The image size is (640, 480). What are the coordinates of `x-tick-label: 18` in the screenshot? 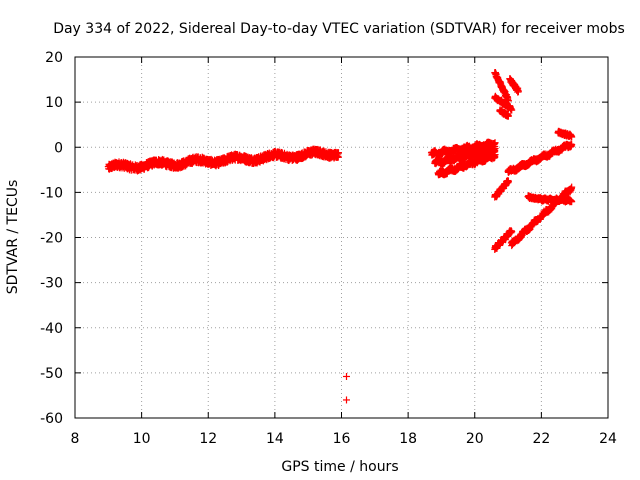 It's located at (408, 439).